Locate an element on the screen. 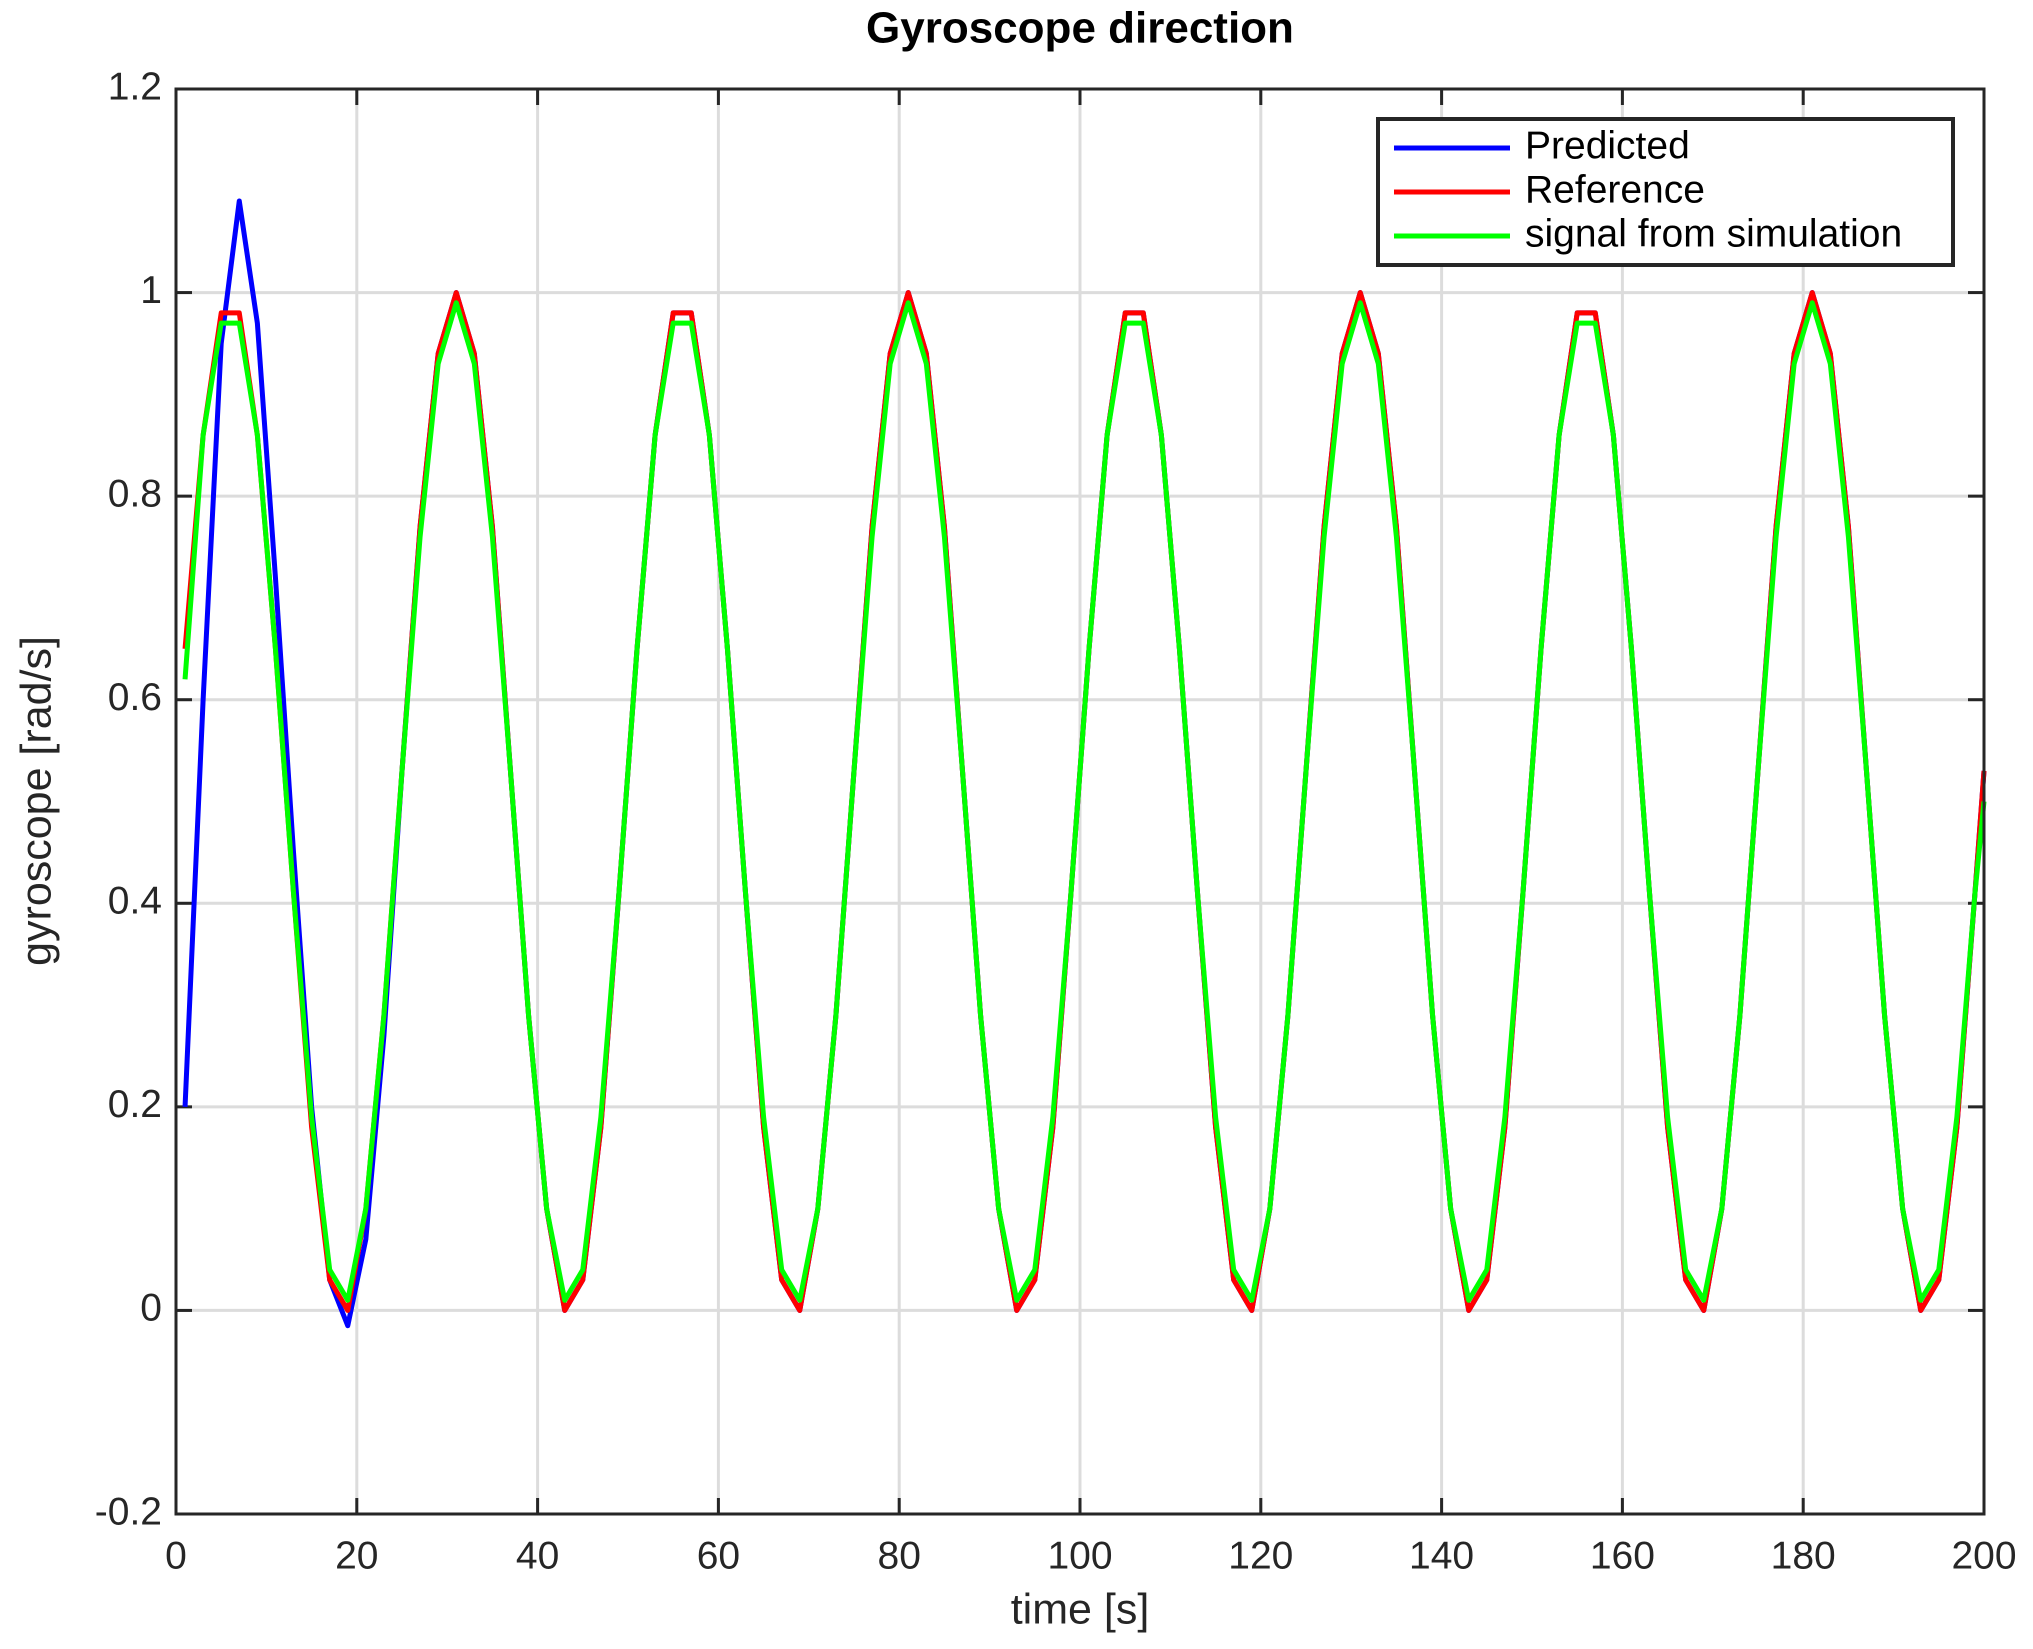  x-axis-label: time [s] is located at coordinates (1080, 1609).